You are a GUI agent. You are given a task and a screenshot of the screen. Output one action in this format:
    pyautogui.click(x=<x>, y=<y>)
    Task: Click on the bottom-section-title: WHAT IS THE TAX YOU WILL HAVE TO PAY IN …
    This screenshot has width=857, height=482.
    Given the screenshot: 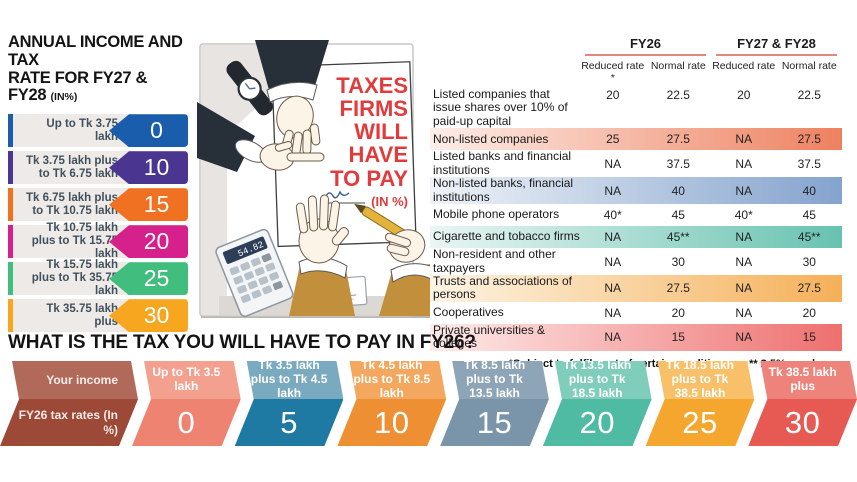 What is the action you would take?
    pyautogui.click(x=242, y=342)
    